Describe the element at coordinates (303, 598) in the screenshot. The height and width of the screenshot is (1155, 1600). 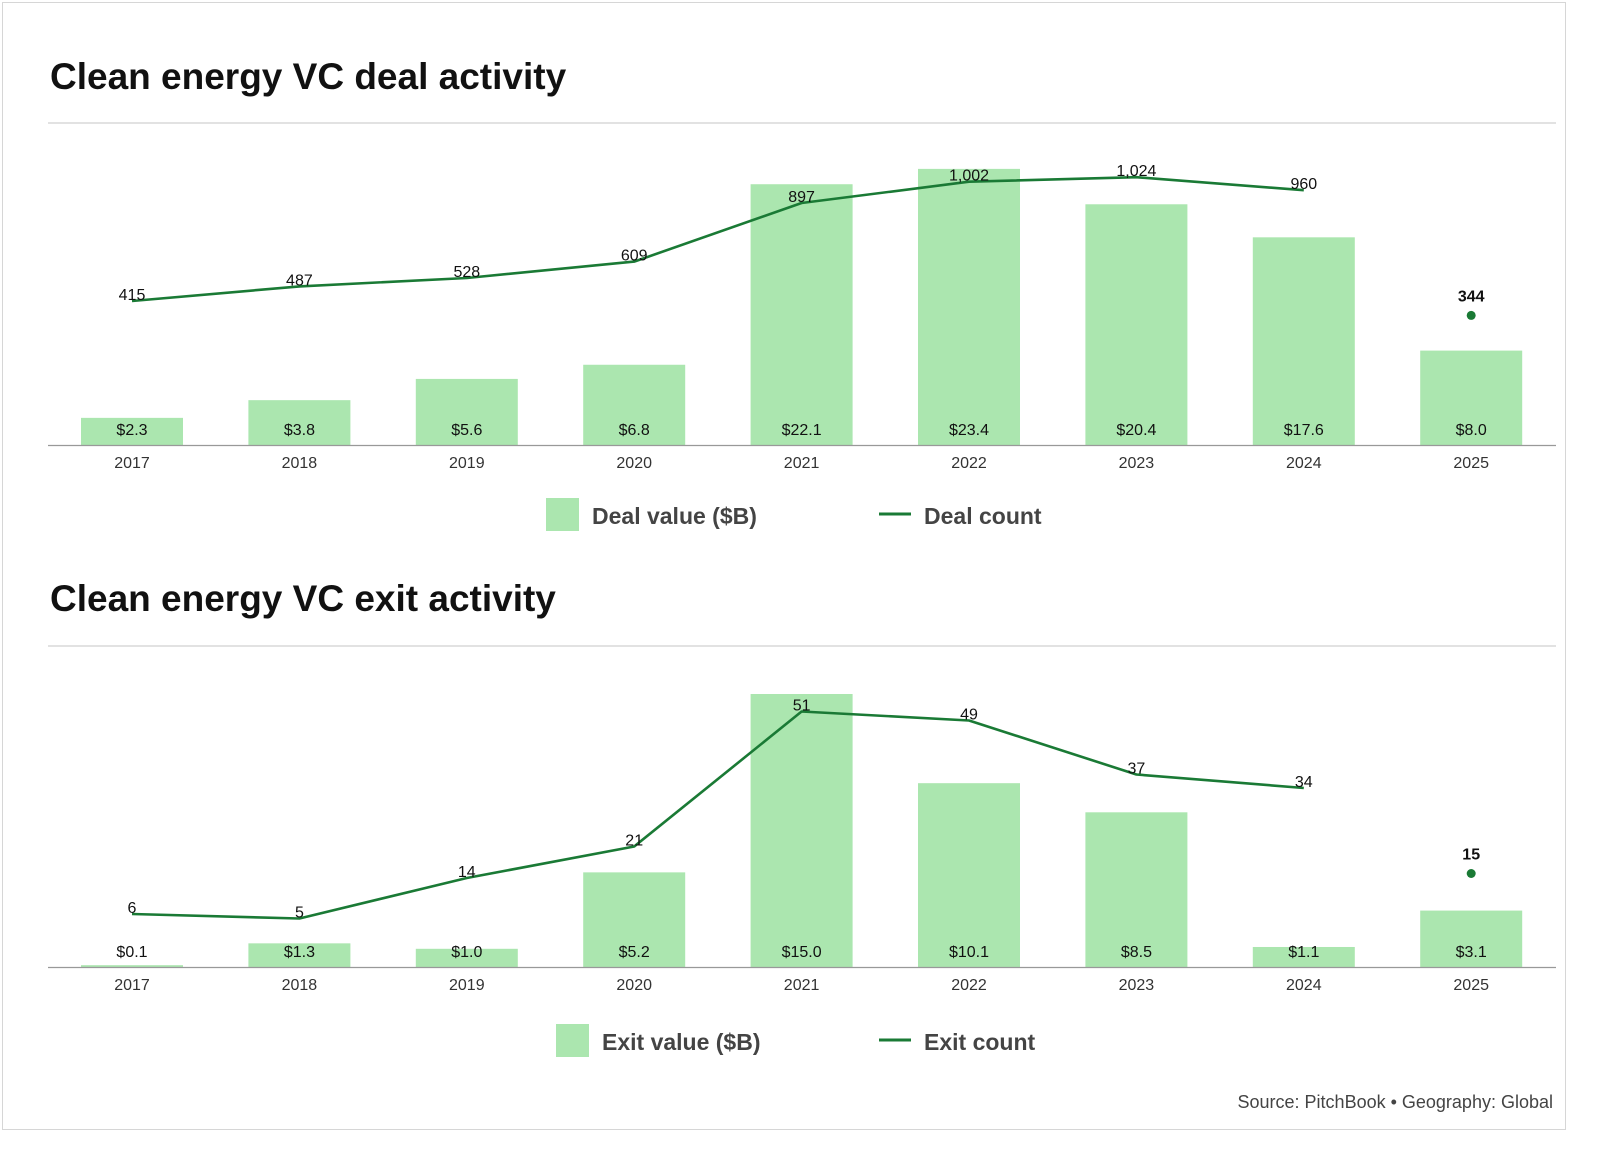
I see `chart-title: Clean energy VC exit activity` at that location.